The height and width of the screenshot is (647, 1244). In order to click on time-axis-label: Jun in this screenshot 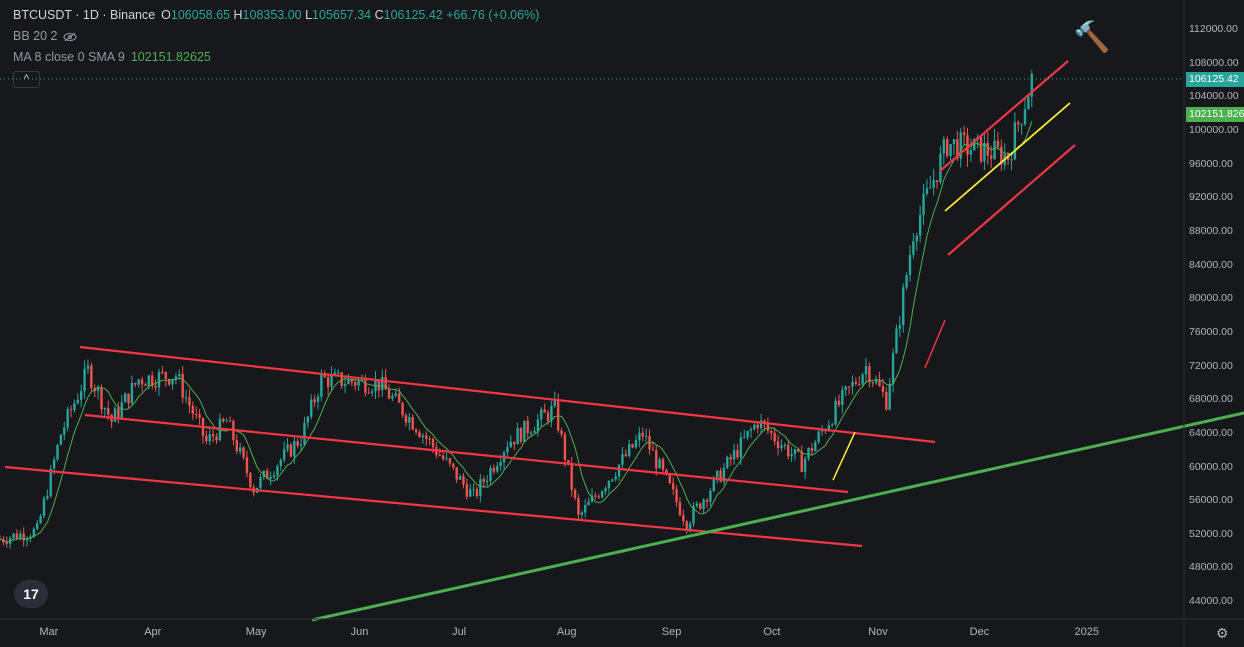, I will do `click(359, 632)`.